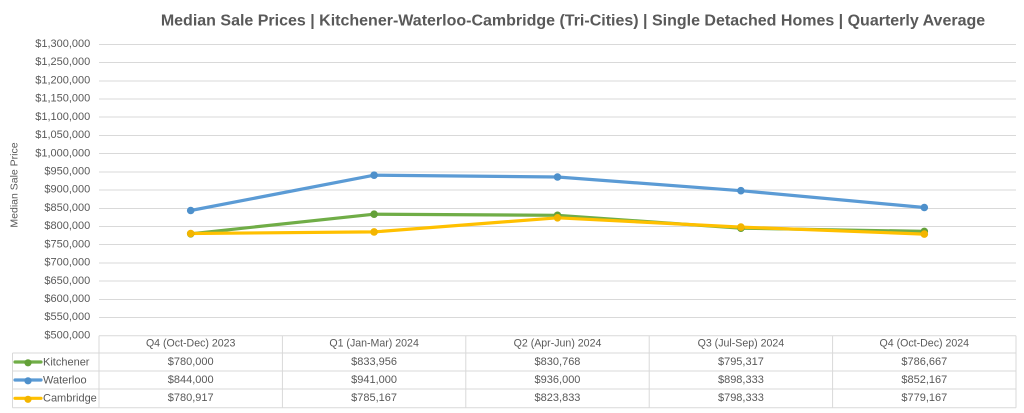 This screenshot has height=413, width=1024. Describe the element at coordinates (924, 398) in the screenshot. I see `svg-text: $779,167` at that location.